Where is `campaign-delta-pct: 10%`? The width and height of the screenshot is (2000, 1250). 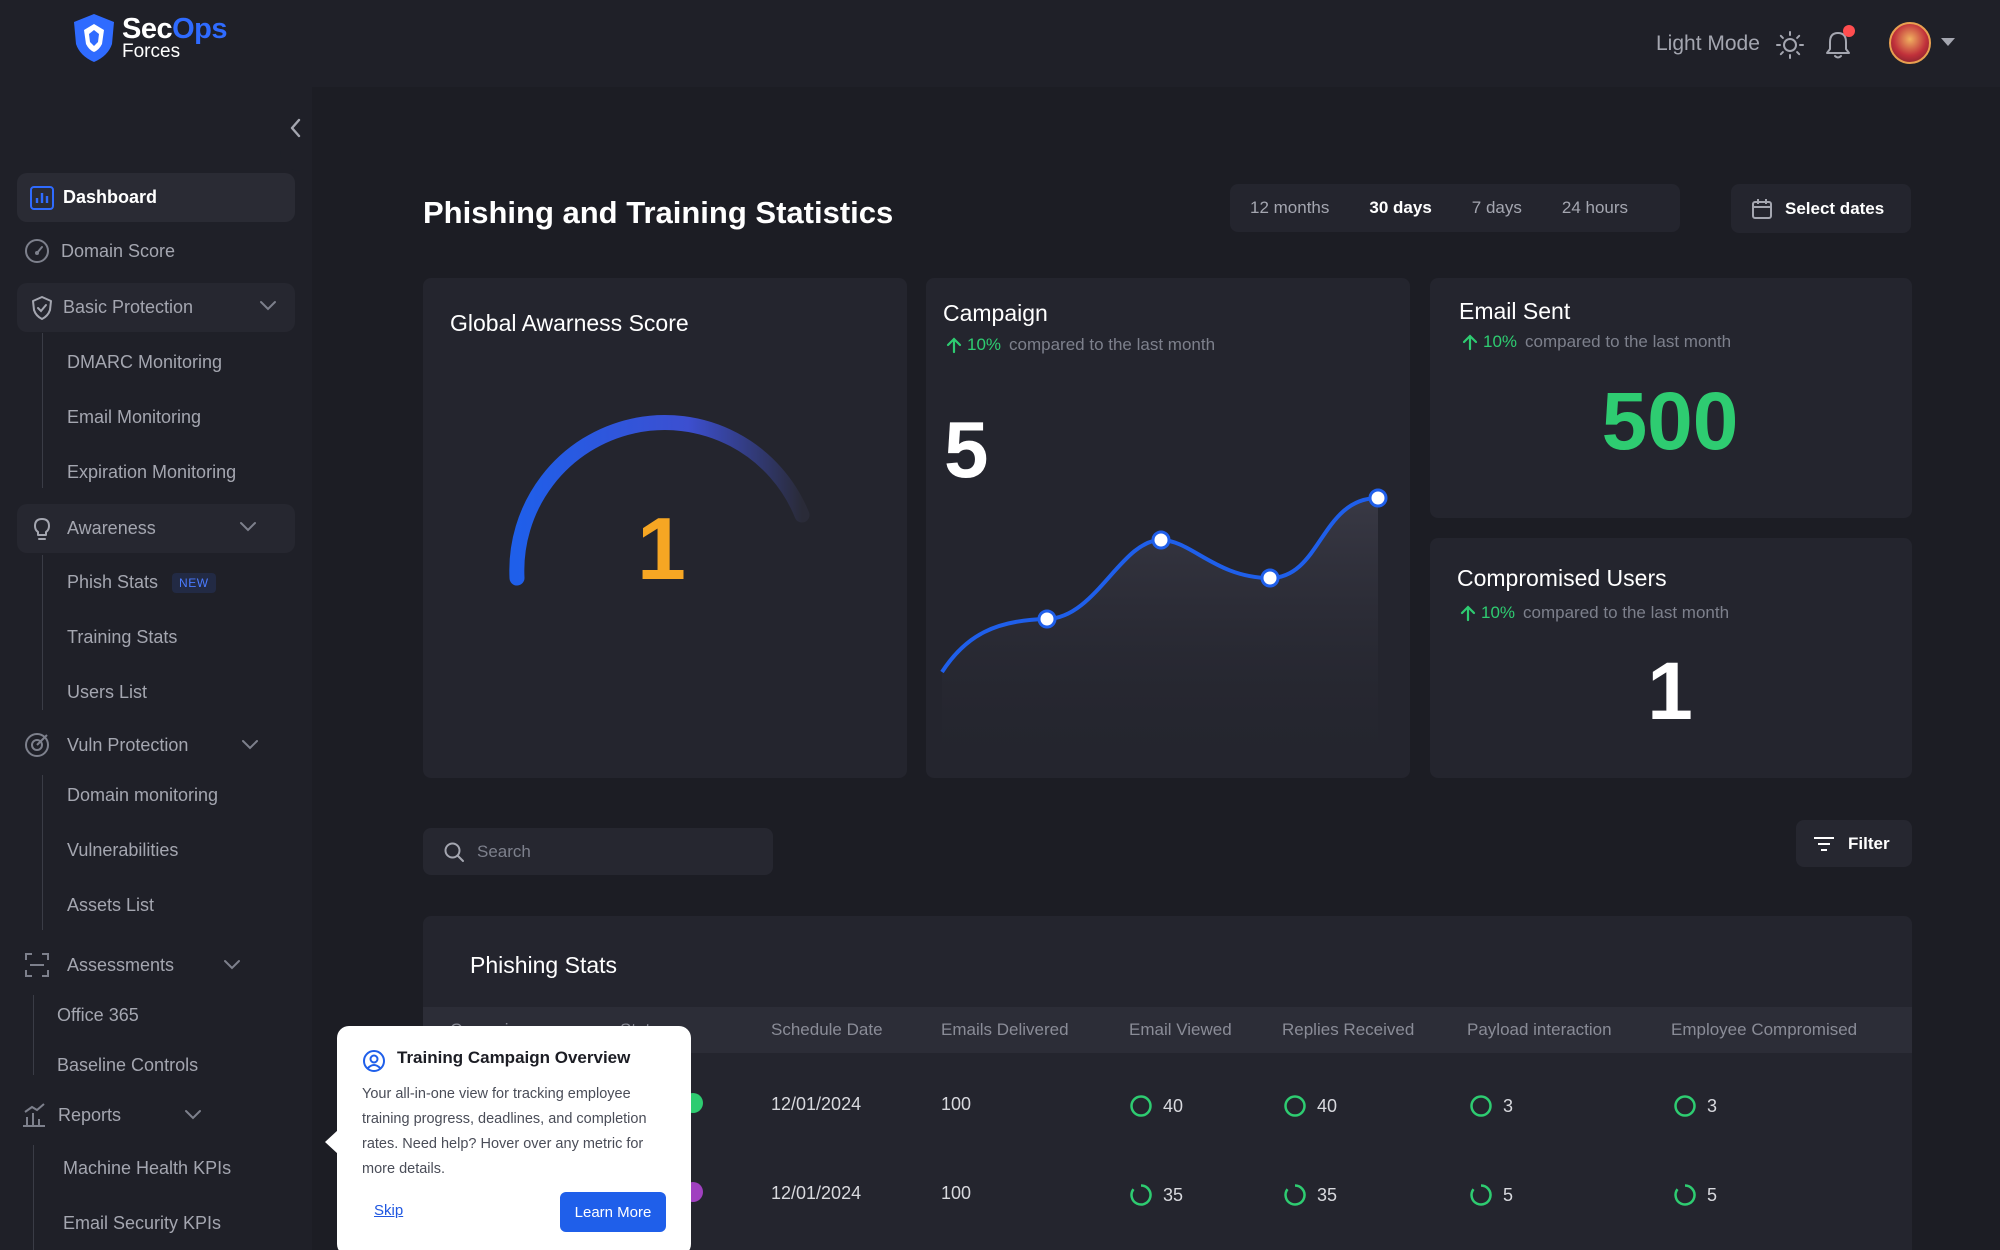
campaign-delta-pct: 10% is located at coordinates (984, 344).